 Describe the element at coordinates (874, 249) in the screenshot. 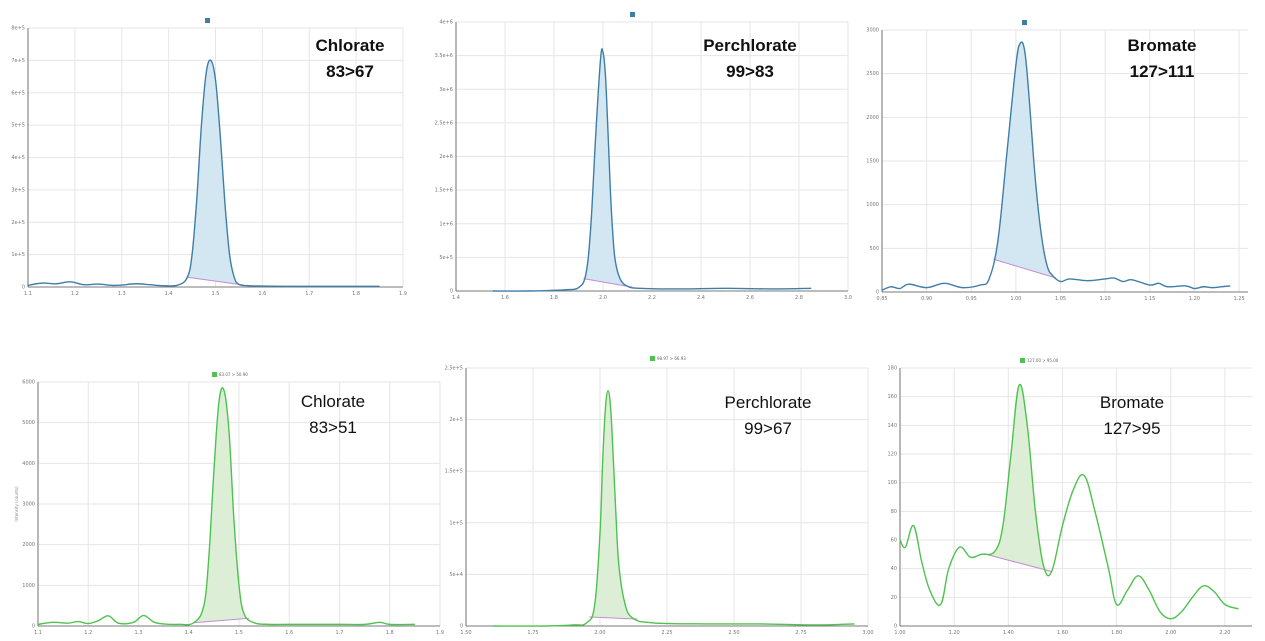

I see `y-tick-label: 500` at that location.